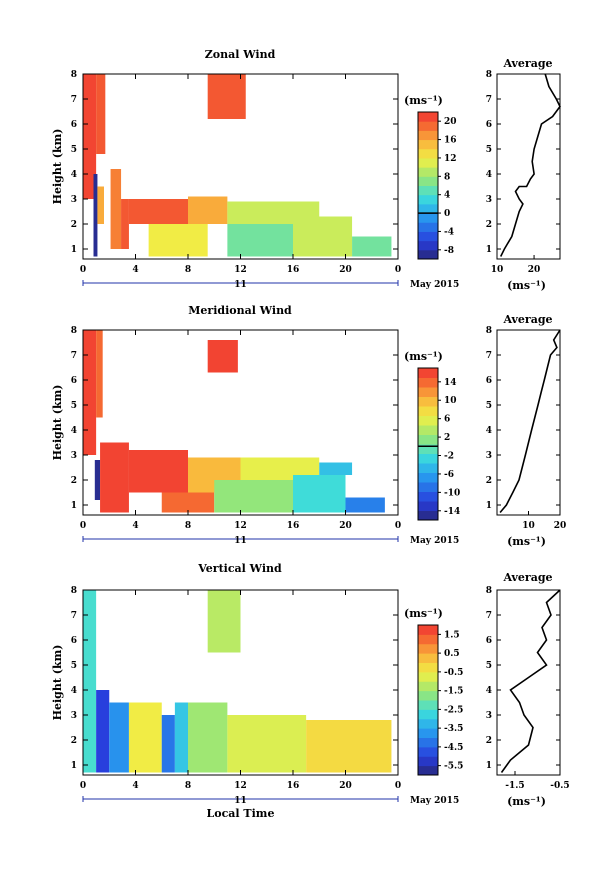  Describe the element at coordinates (526, 801) in the screenshot. I see `vertical-avg-xlabel: (ms⁻¹)` at that location.